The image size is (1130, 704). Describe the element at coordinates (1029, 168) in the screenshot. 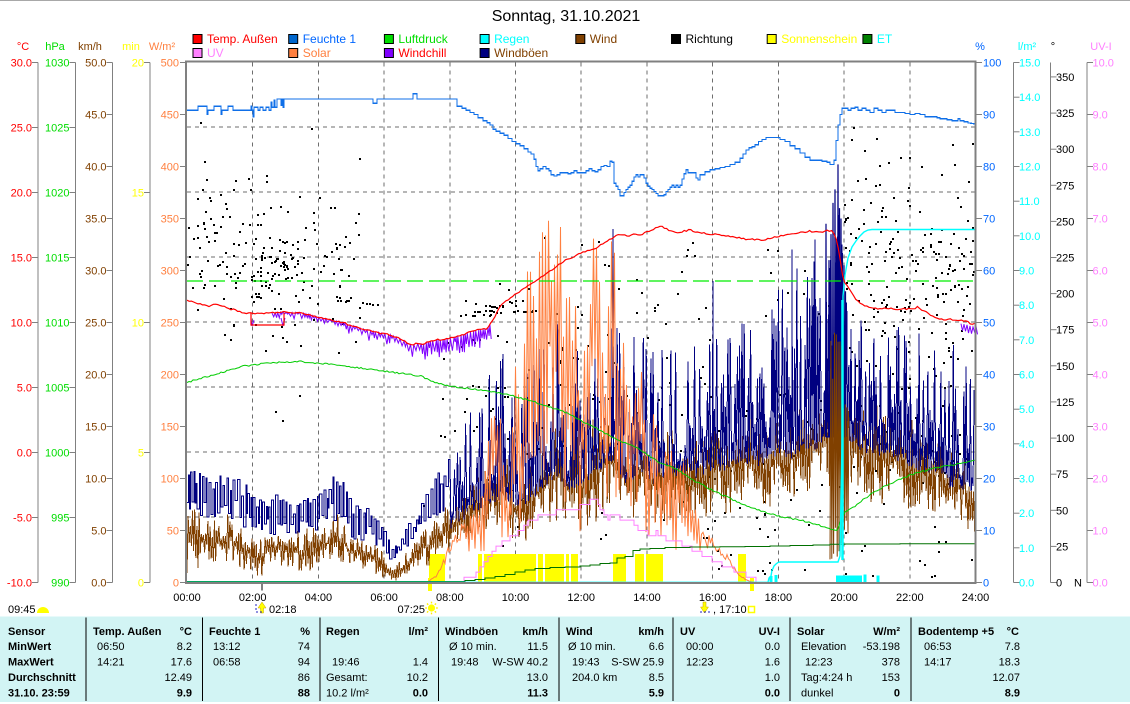

I see `svg-text: 12.0` at that location.